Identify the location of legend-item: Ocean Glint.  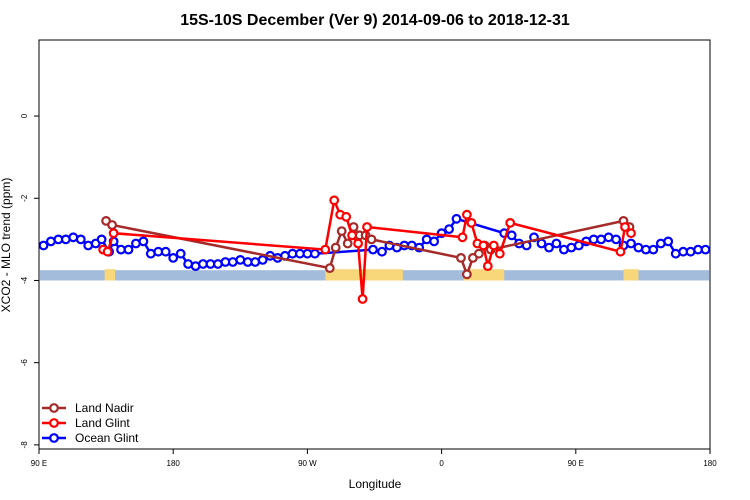
(90, 438).